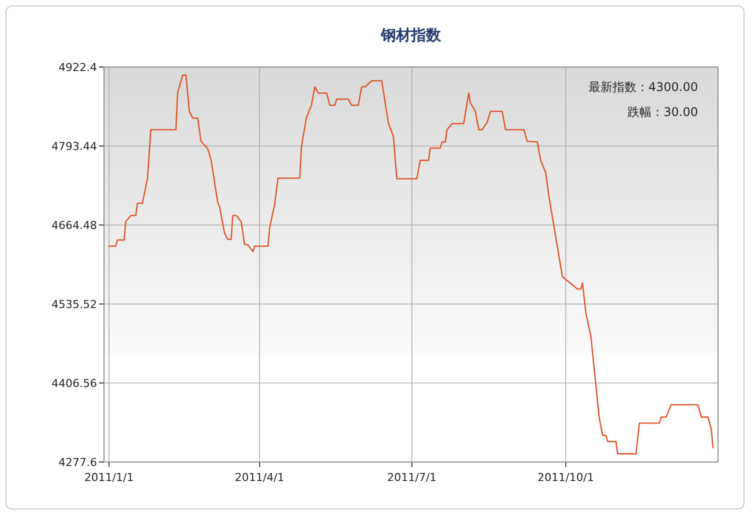 This screenshot has width=752, height=517. What do you see at coordinates (412, 477) in the screenshot?
I see `xtick-label: 2011/7/1` at bounding box center [412, 477].